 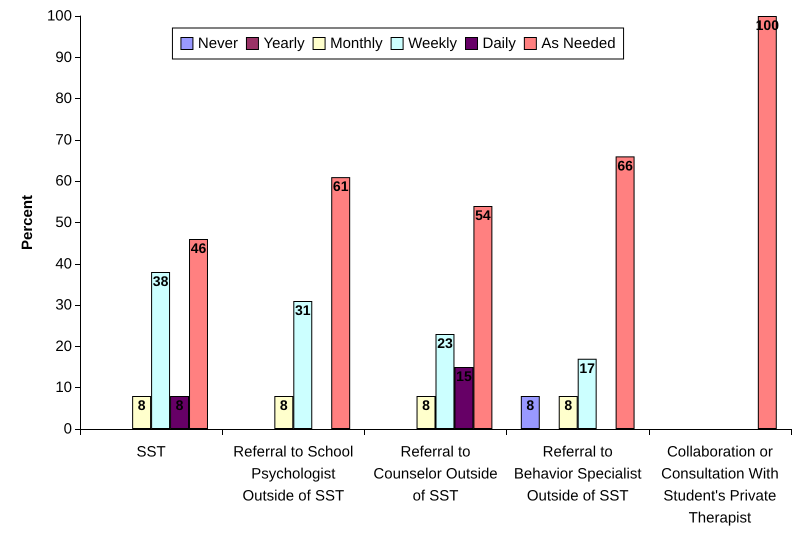 I want to click on y-tick-label: 100, so click(x=59, y=16).